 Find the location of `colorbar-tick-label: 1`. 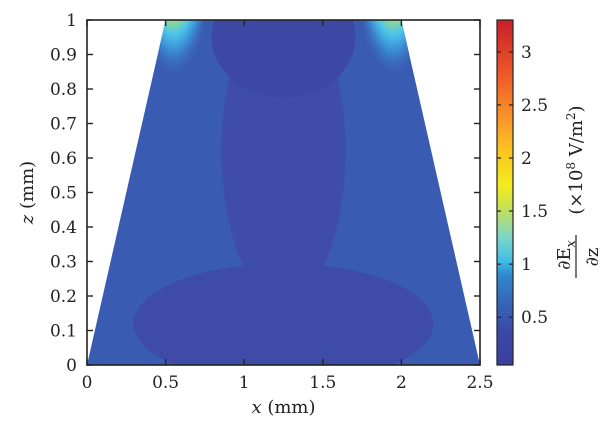

colorbar-tick-label: 1 is located at coordinates (526, 265).